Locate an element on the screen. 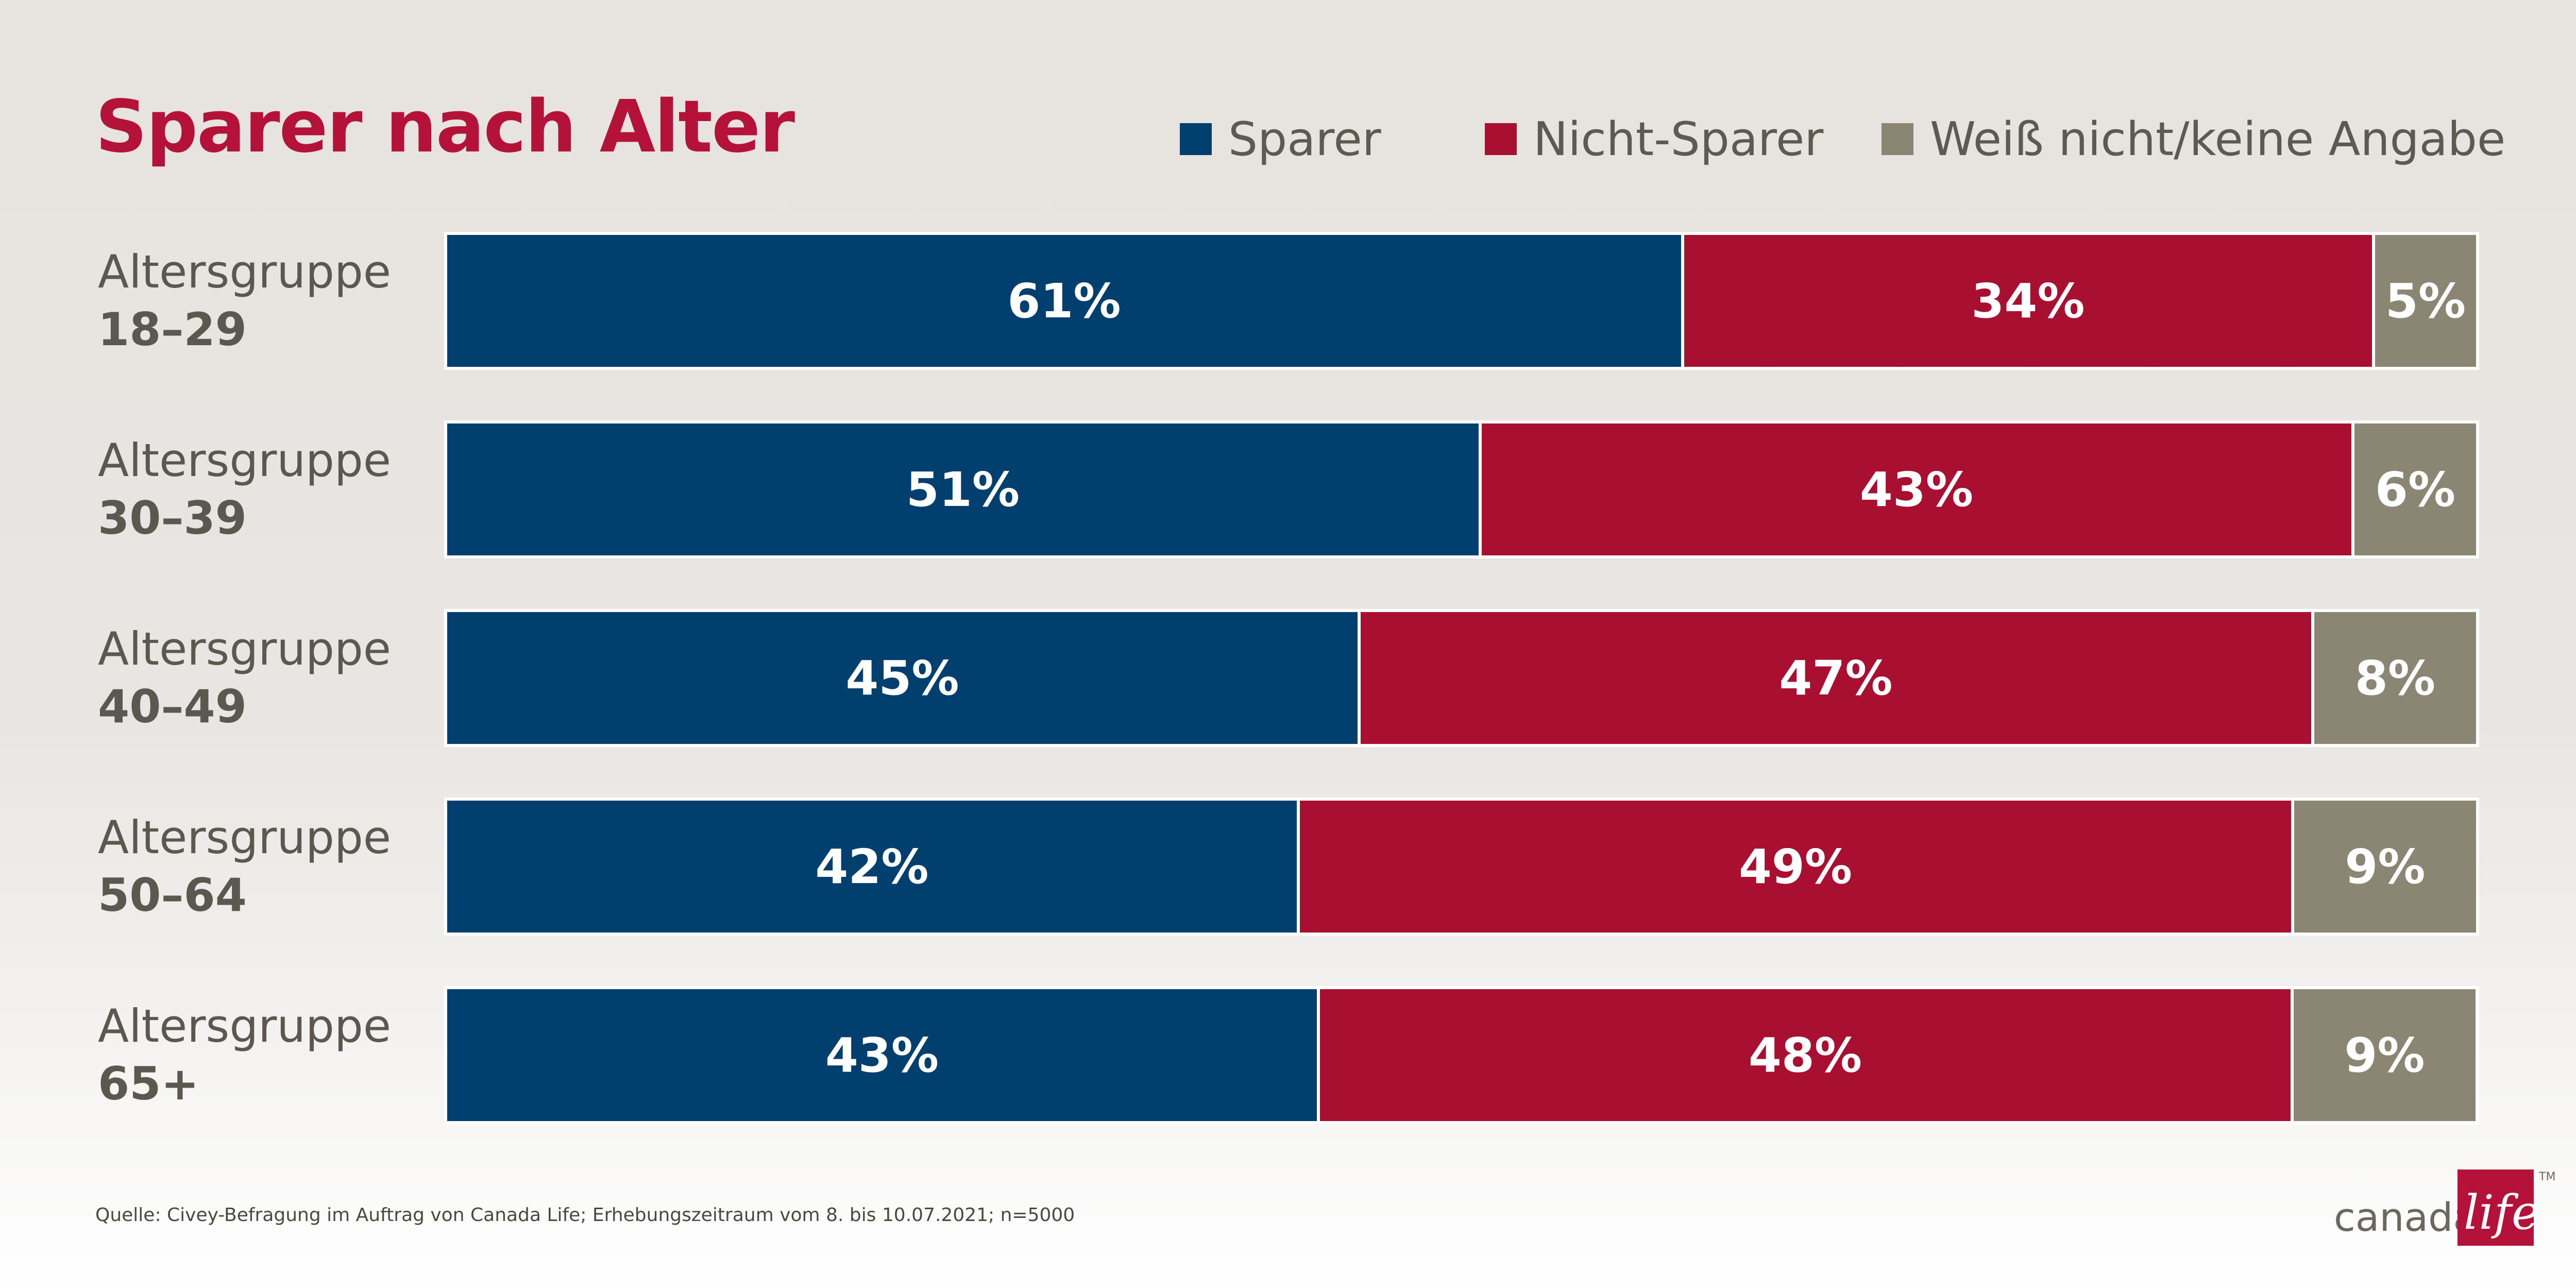 The height and width of the screenshot is (1288, 2576). row-label-age-range: 18–29 is located at coordinates (172, 329).